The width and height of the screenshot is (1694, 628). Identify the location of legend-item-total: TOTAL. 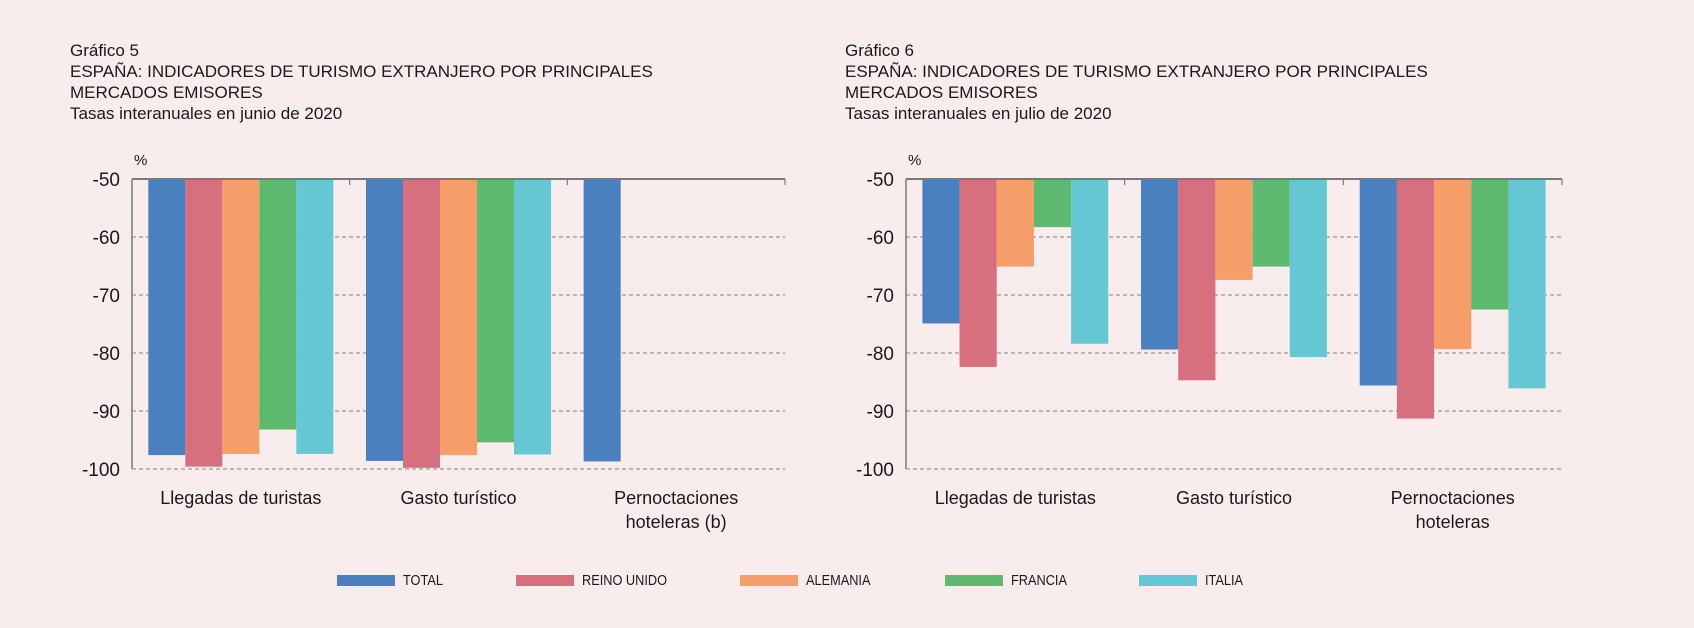
(393, 580).